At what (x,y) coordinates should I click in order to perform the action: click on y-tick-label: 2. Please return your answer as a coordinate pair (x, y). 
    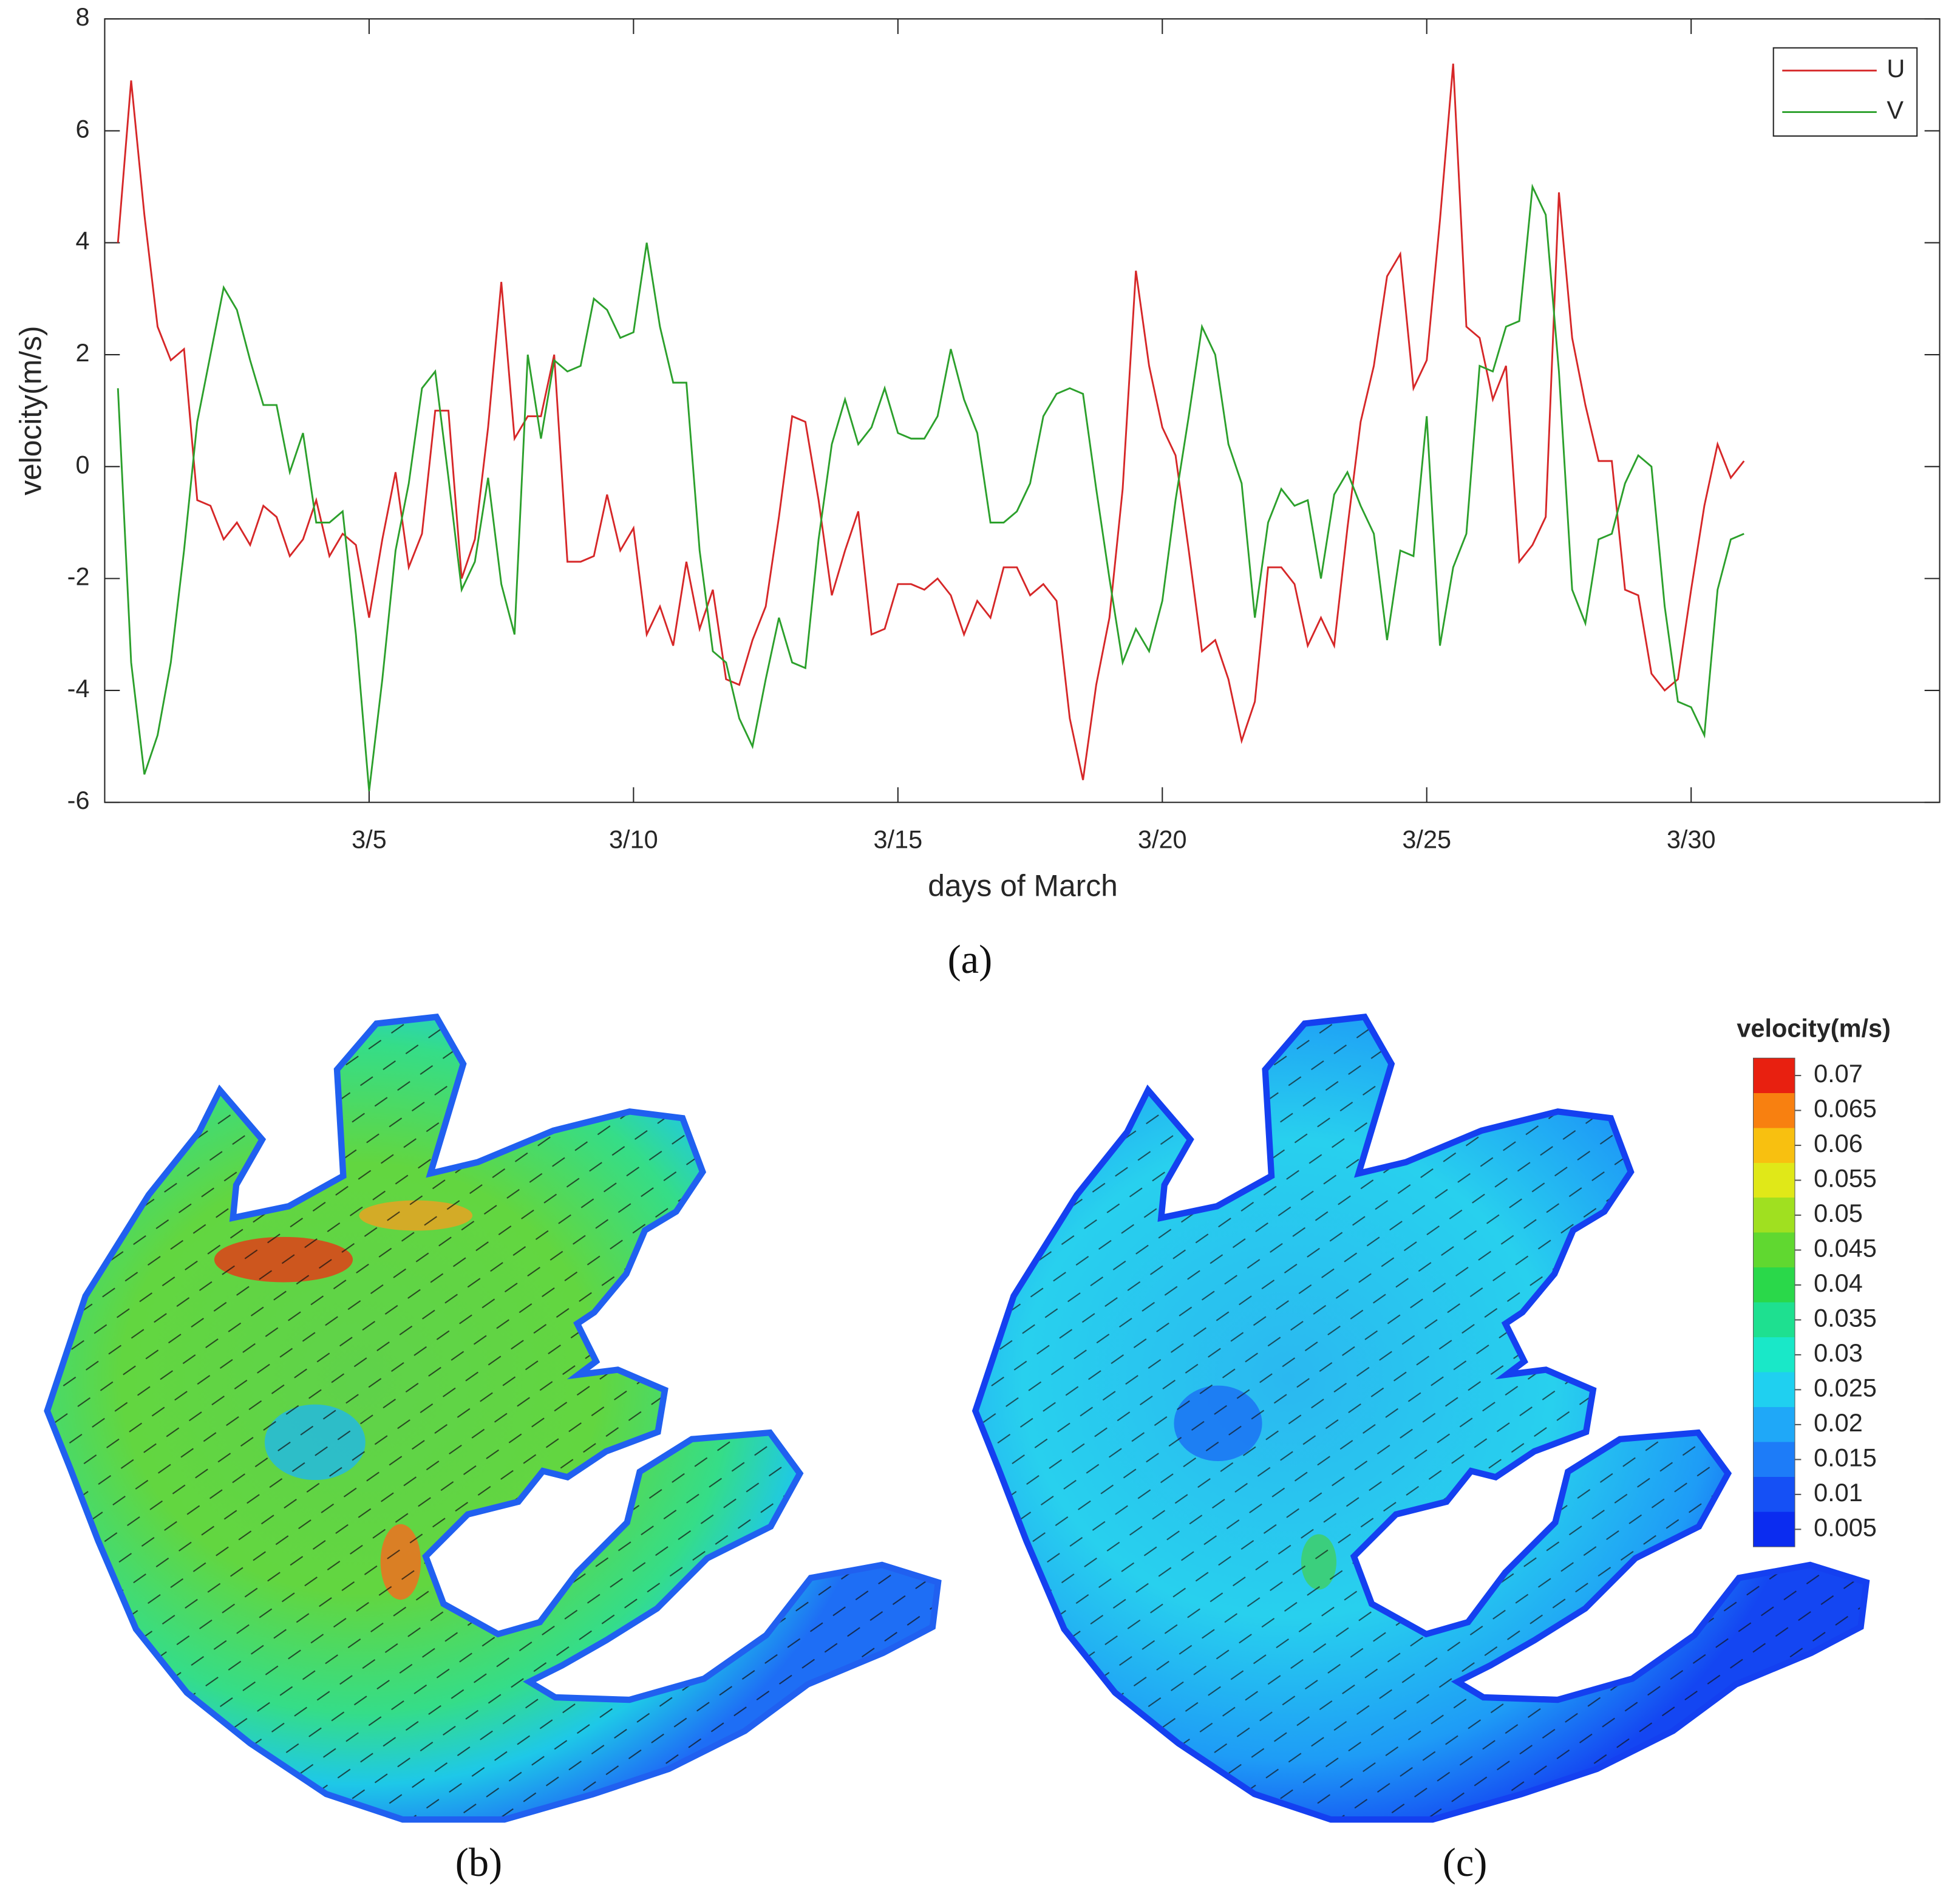
    Looking at the image, I should click on (82, 352).